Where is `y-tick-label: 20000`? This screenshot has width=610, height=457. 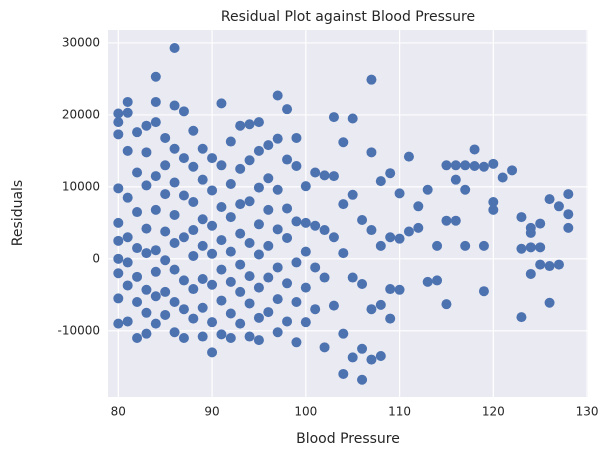
y-tick-label: 20000 is located at coordinates (81, 114).